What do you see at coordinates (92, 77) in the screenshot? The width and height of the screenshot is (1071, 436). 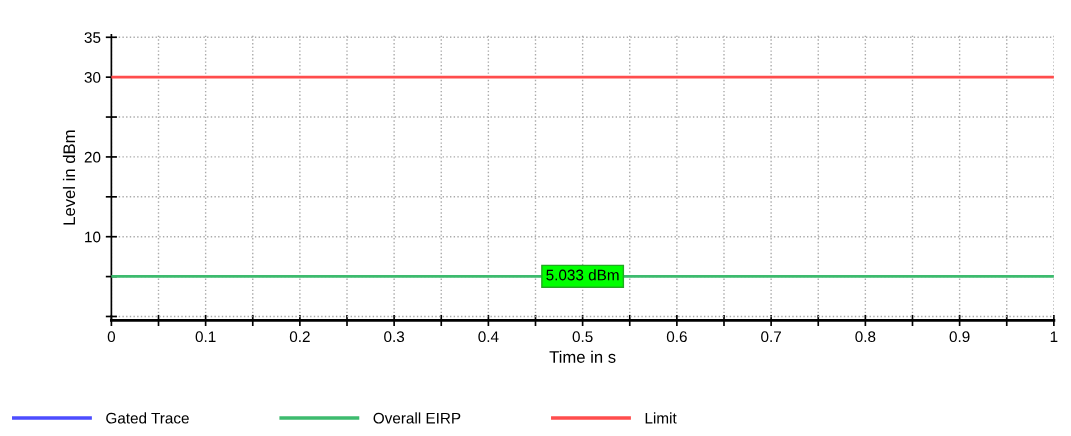 I see `y-tick-label: 30` at bounding box center [92, 77].